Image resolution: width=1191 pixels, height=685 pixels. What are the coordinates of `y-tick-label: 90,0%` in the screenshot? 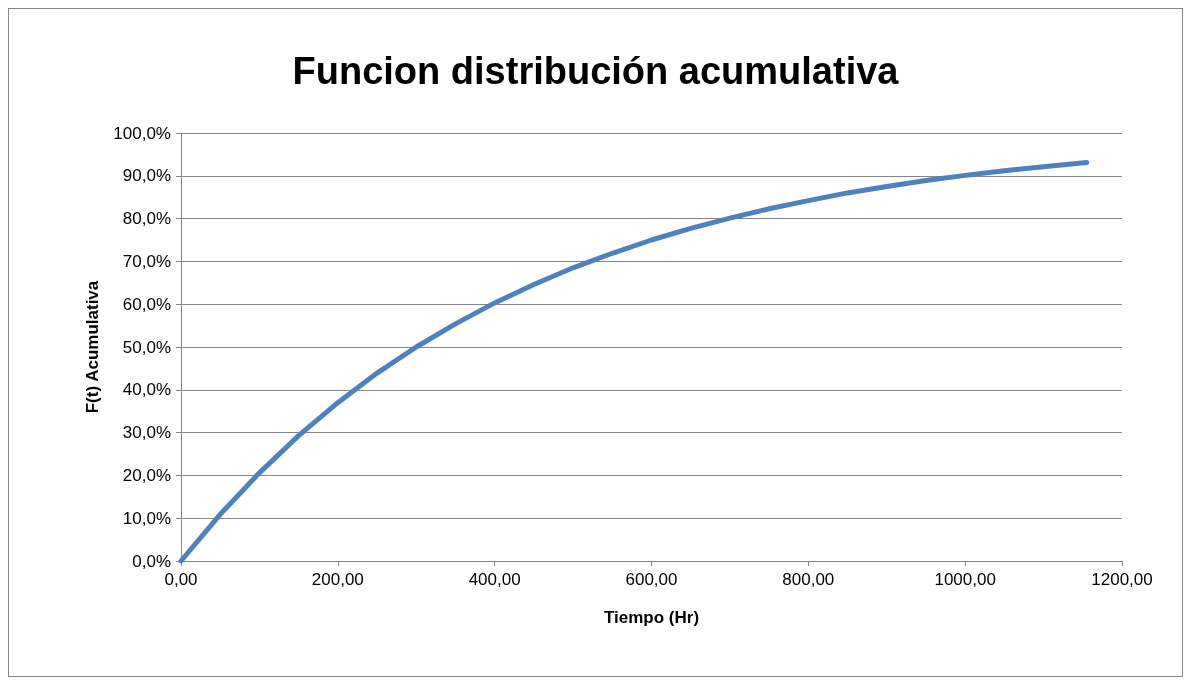 It's located at (146, 176).